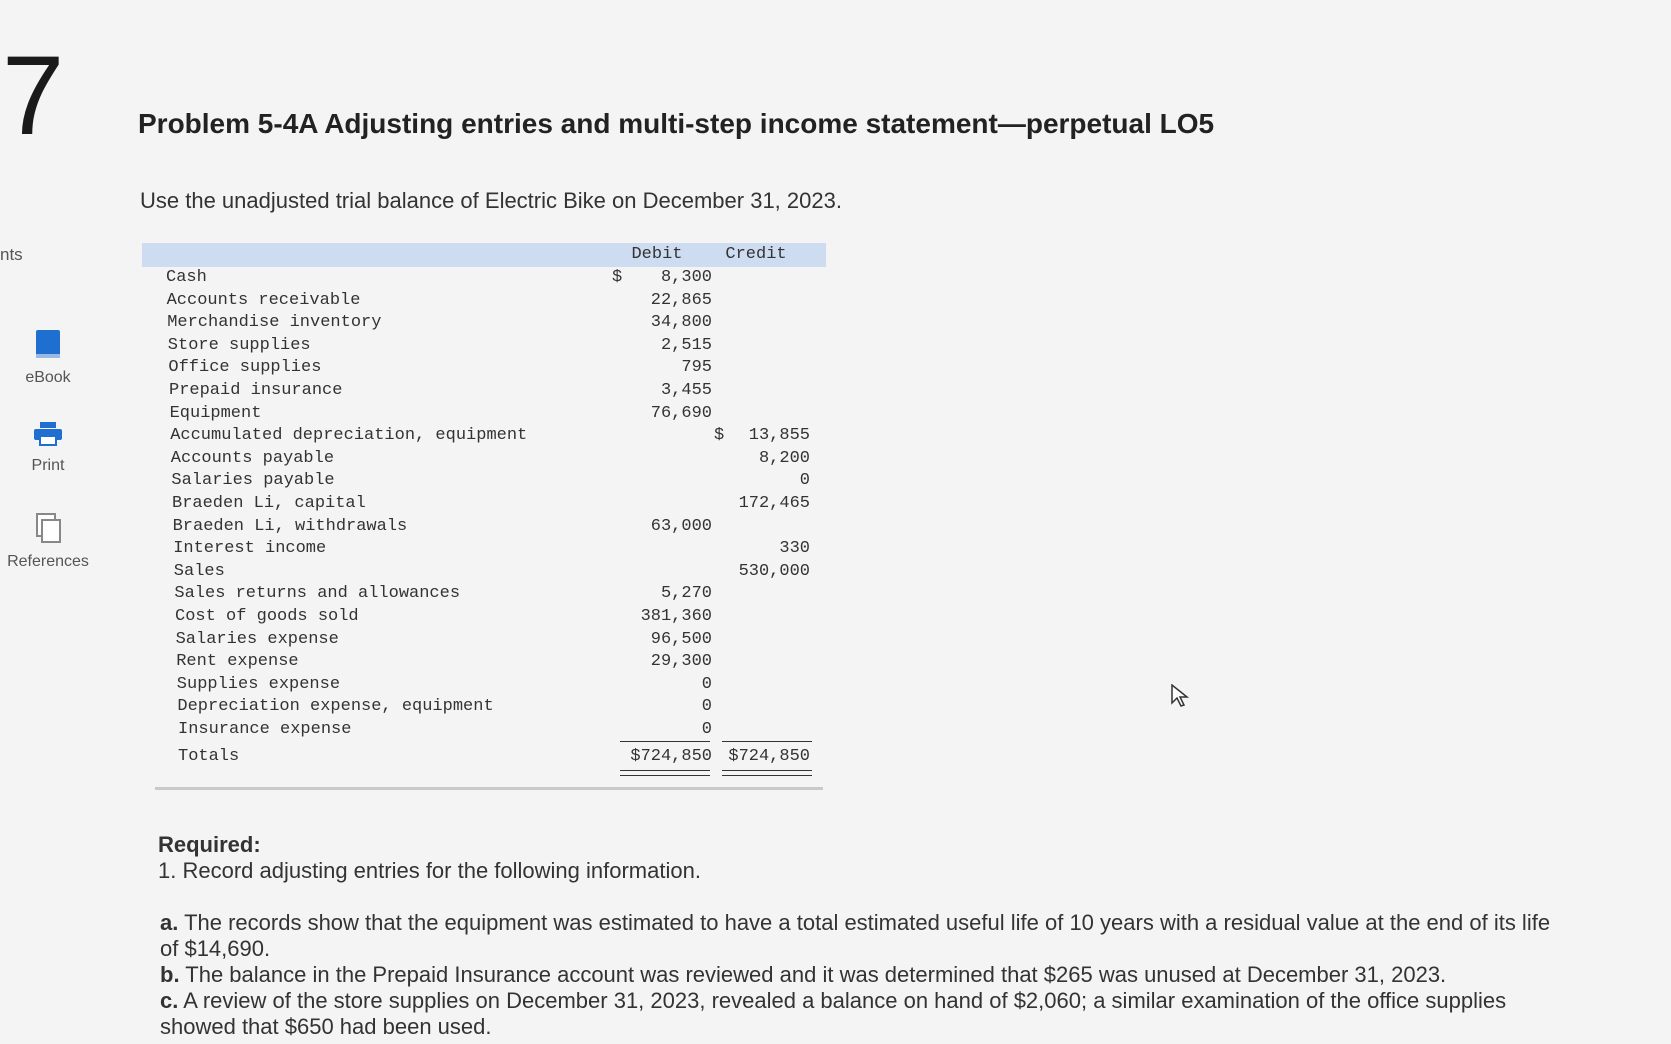  I want to click on account-name: Cost of goods sold, so click(267, 616).